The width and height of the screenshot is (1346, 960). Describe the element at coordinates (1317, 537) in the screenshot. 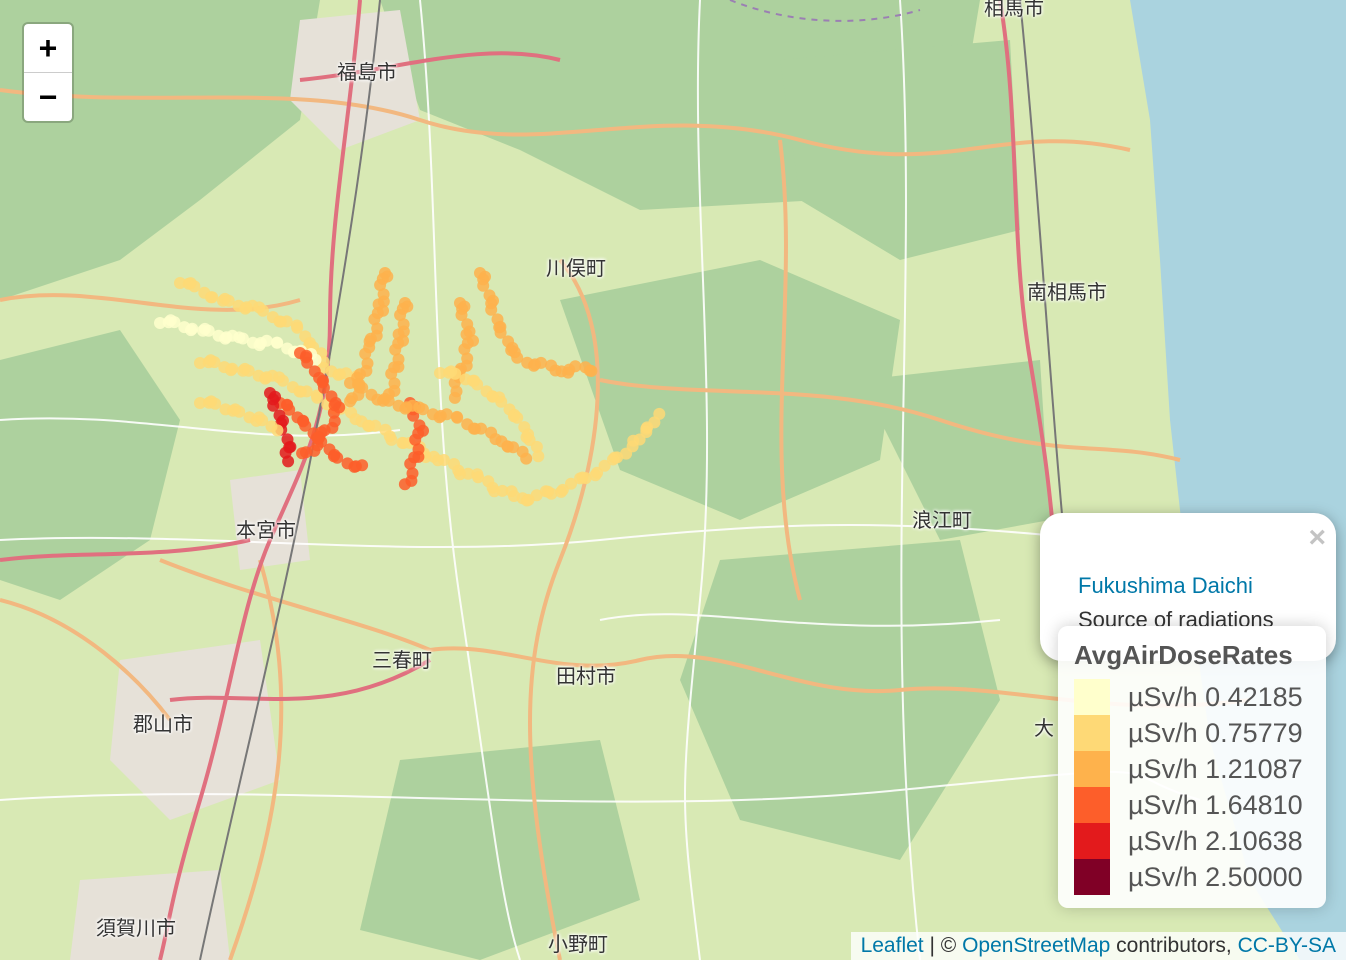

I see `popup-close-button: ×` at that location.